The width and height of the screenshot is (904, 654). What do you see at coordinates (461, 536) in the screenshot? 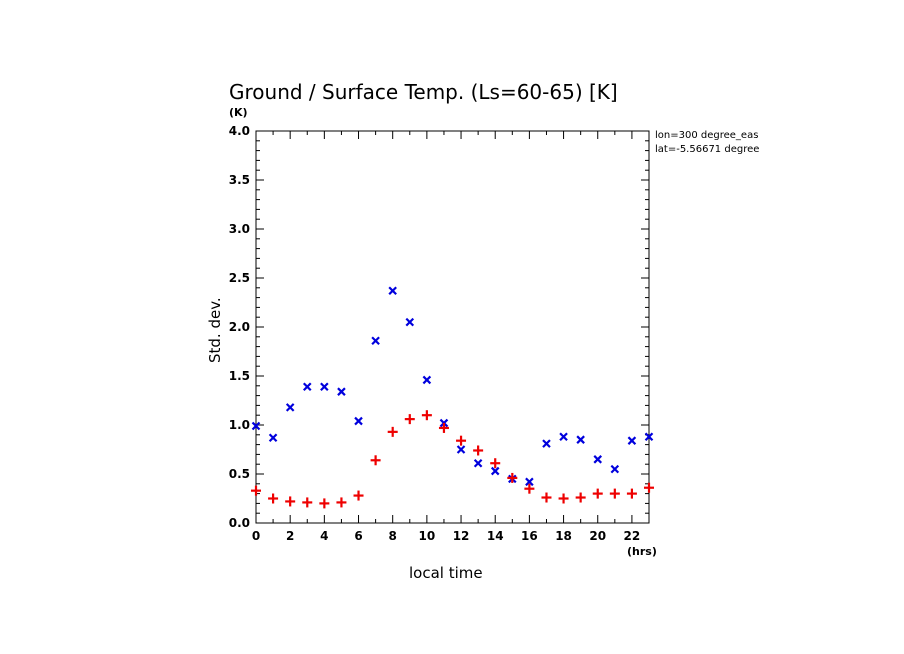
I see `x-tick-label: 12` at bounding box center [461, 536].